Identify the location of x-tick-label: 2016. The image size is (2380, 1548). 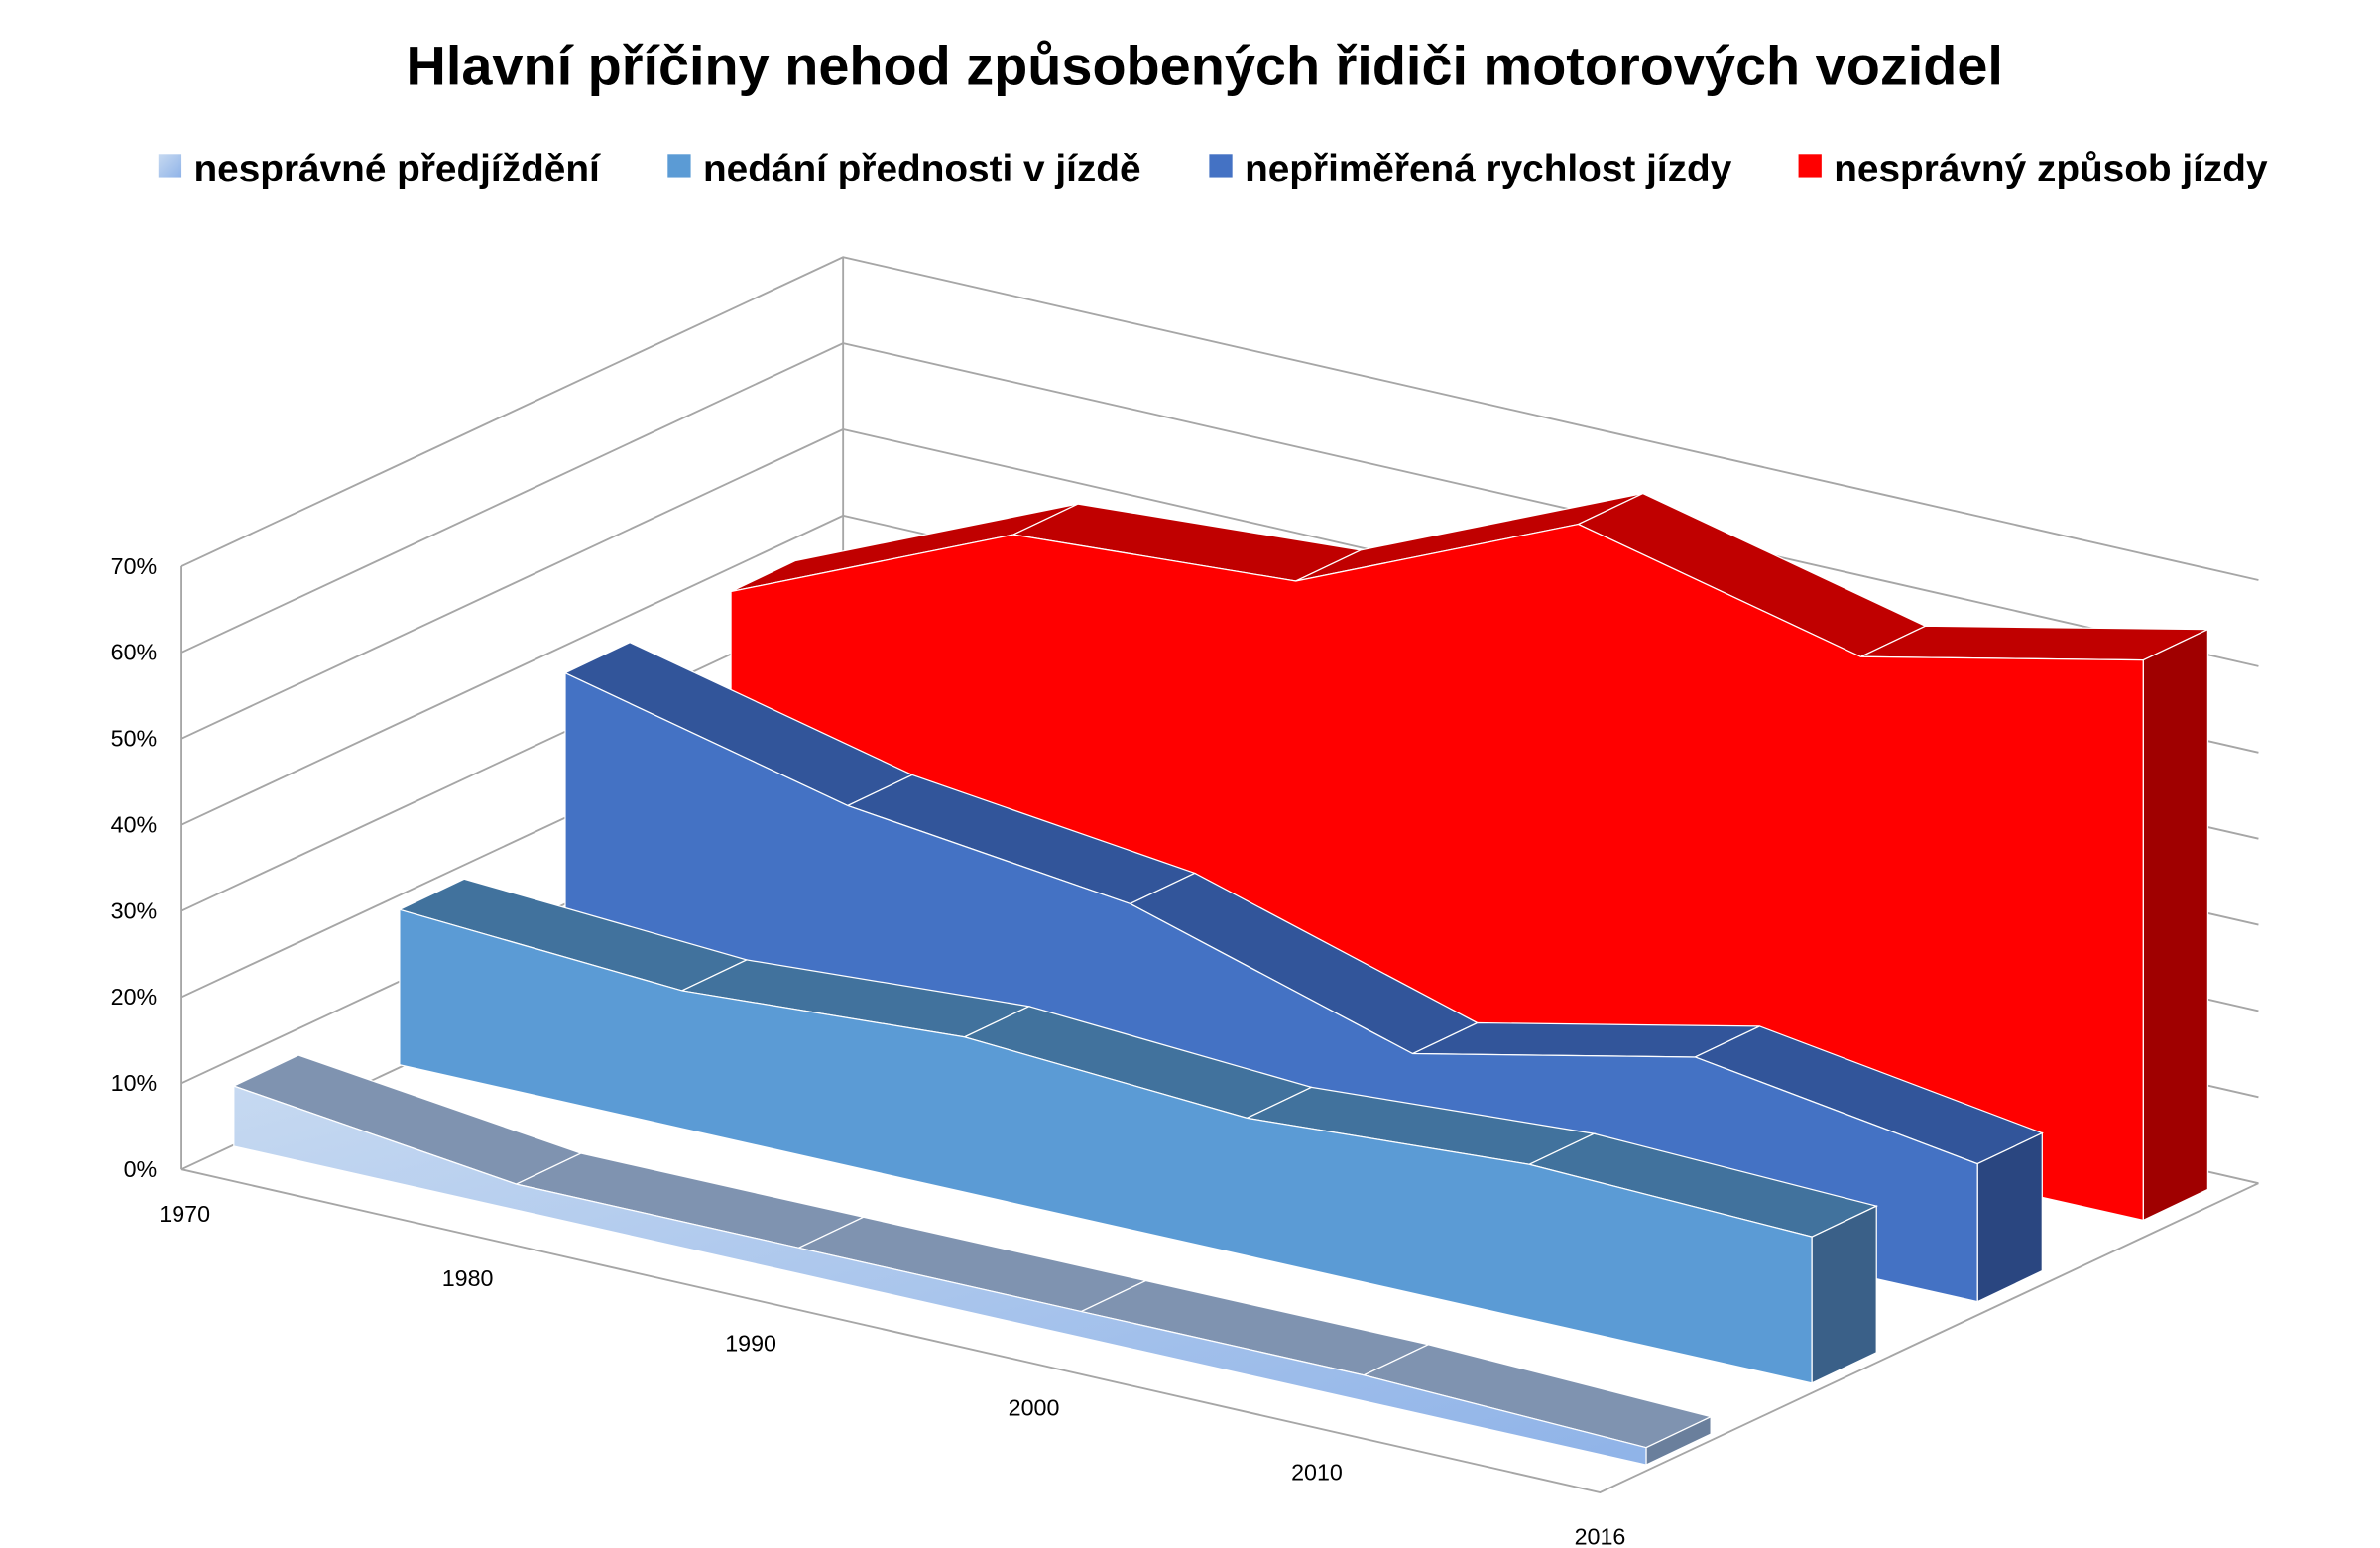
(1600, 1536).